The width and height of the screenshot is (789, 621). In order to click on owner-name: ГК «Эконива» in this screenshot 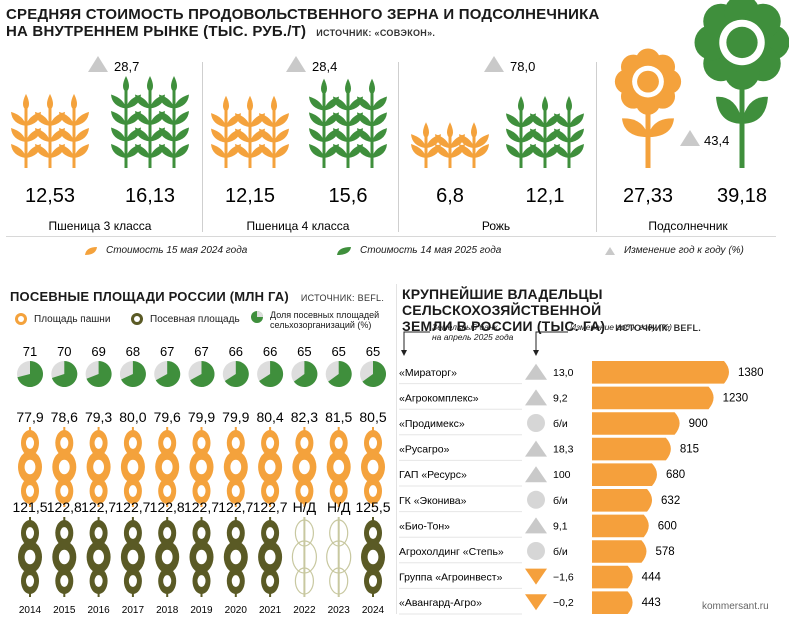, I will do `click(433, 501)`.